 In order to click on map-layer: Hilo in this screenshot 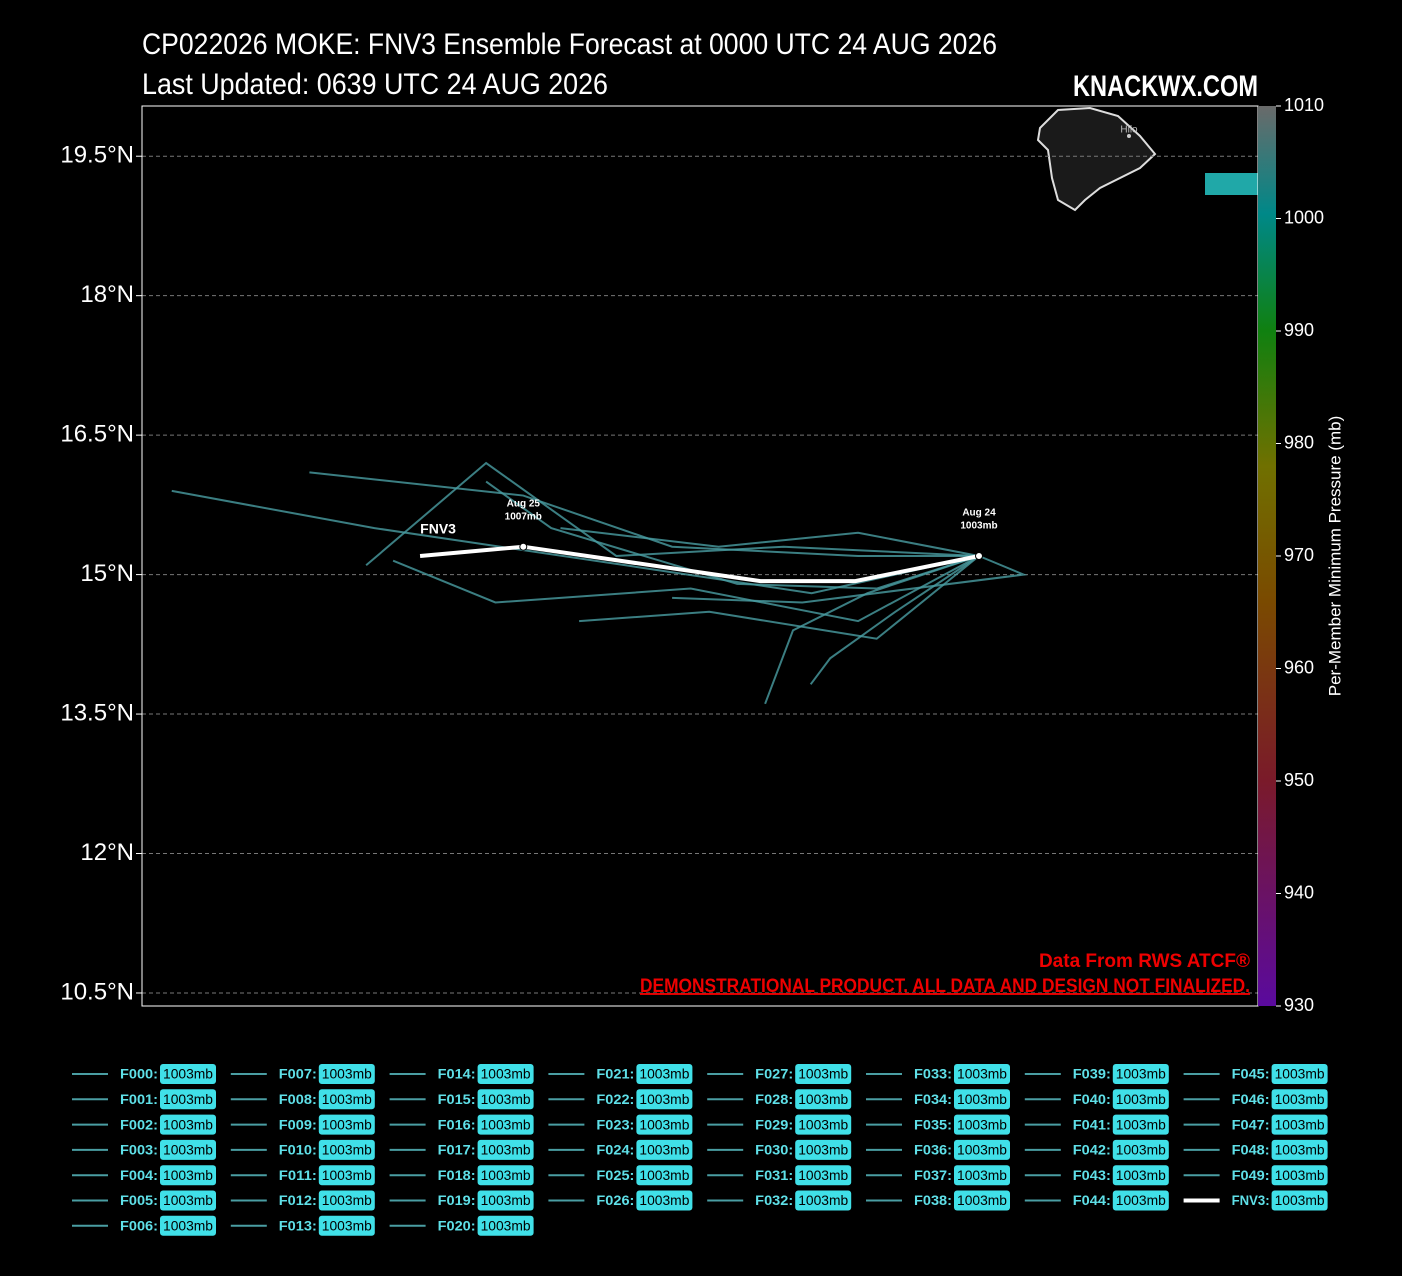, I will do `click(1096, 159)`.